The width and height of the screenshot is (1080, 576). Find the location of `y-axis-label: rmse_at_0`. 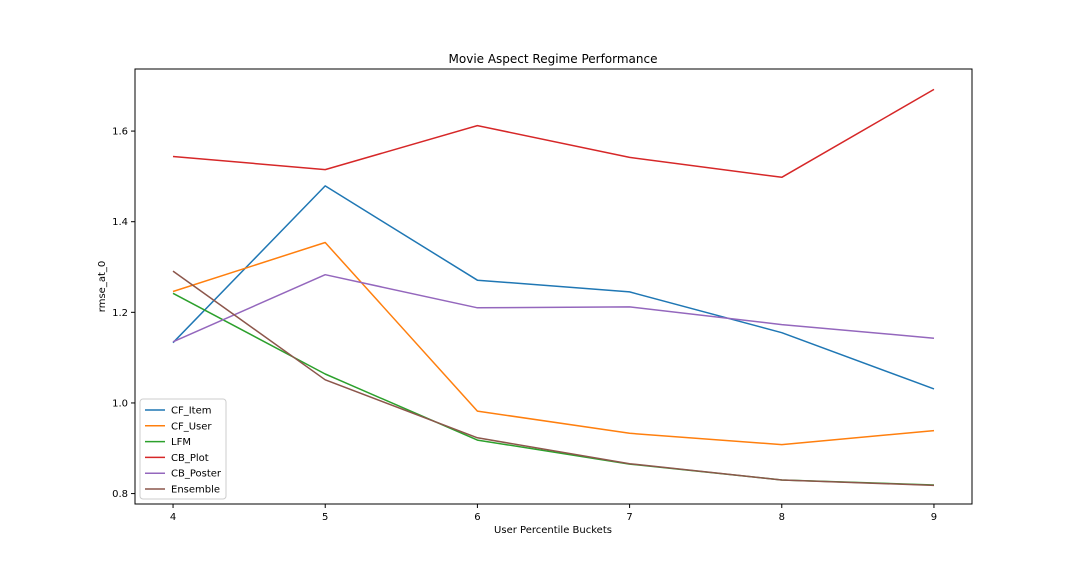

y-axis-label: rmse_at_0 is located at coordinates (102, 286).